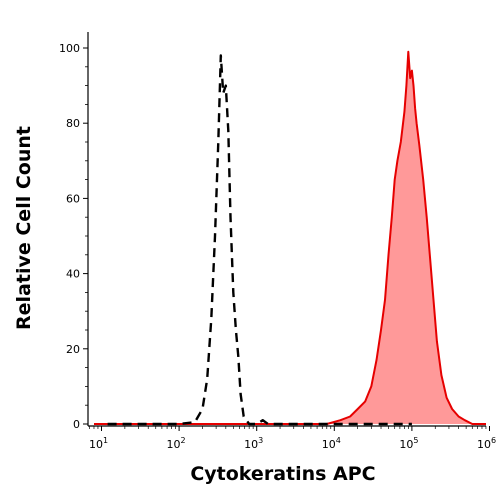 This screenshot has width=500, height=496. I want to click on y-tick-label: 100, so click(69, 48).